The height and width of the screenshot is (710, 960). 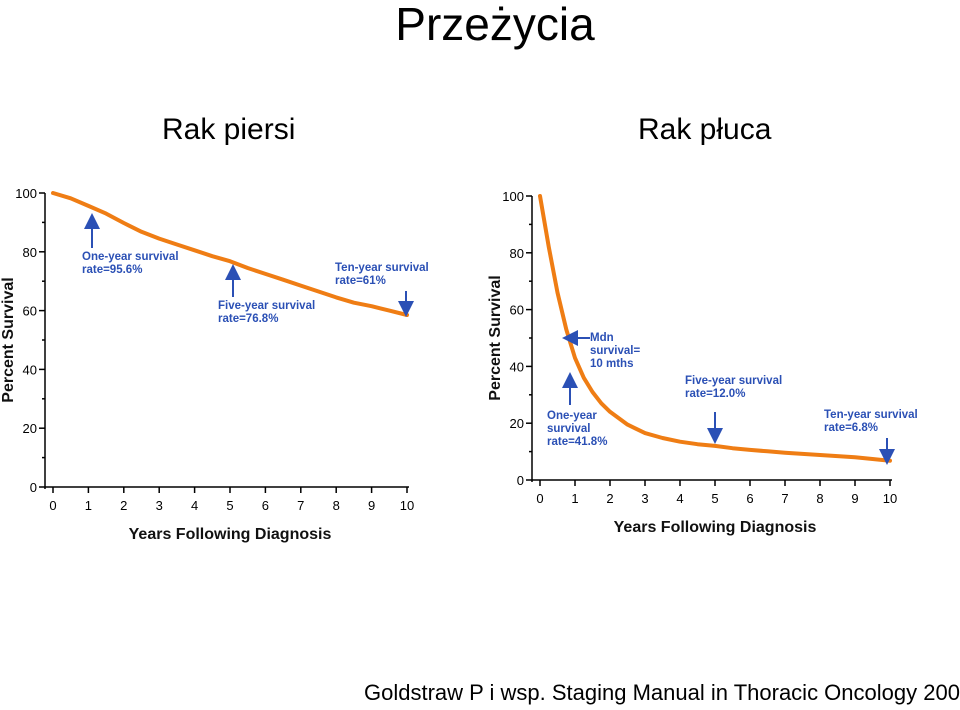 What do you see at coordinates (854, 498) in the screenshot?
I see `lung-x-tick-label: 9` at bounding box center [854, 498].